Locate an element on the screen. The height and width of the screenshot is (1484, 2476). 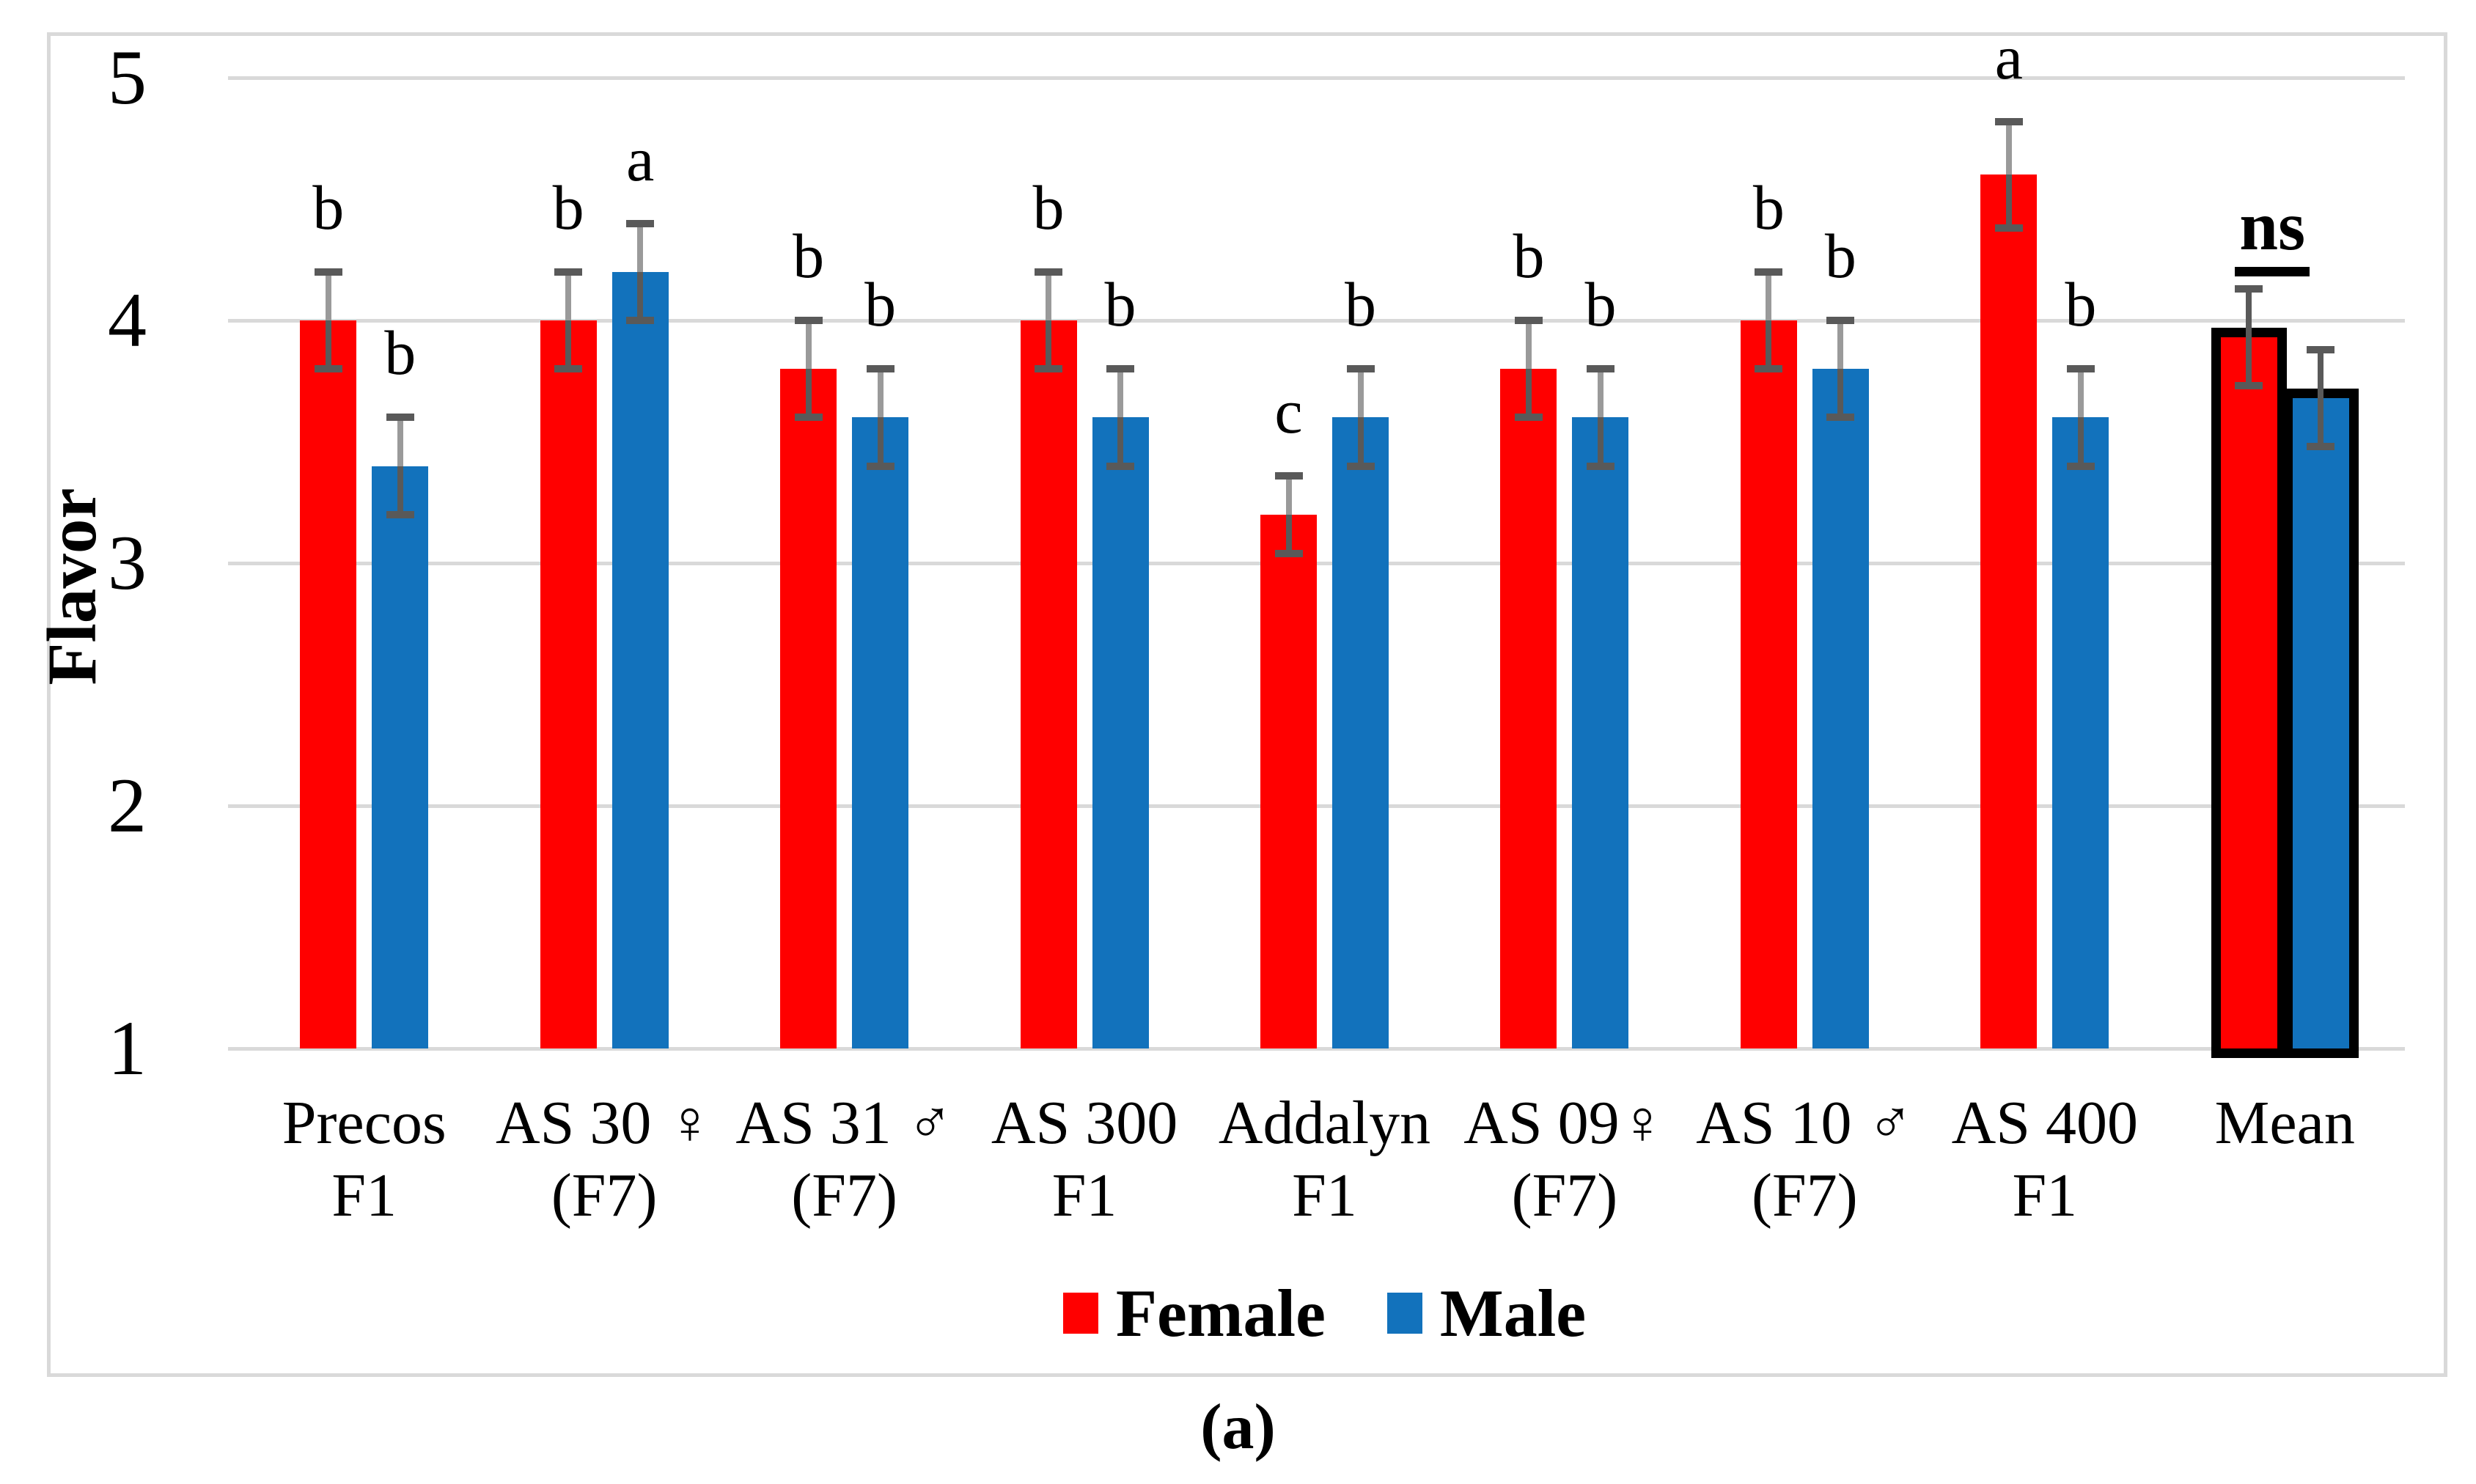
legend-item-male: Male is located at coordinates (1486, 1313).